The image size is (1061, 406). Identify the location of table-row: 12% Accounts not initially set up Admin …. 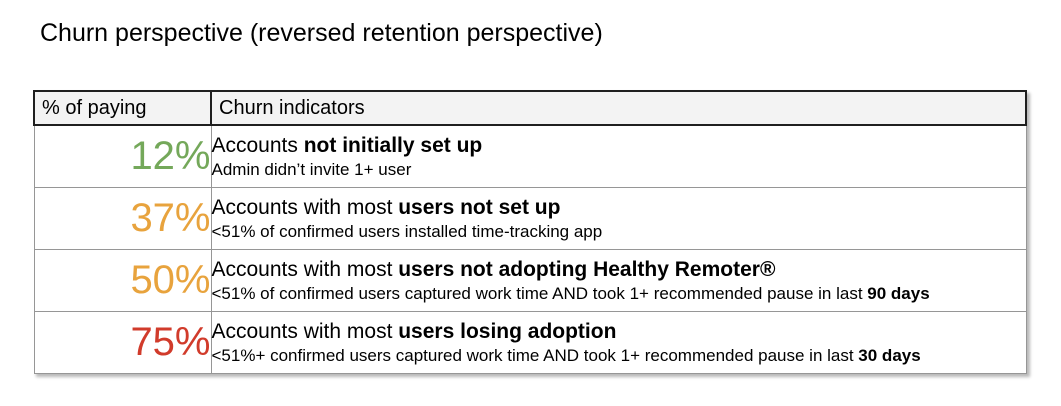
(530, 156).